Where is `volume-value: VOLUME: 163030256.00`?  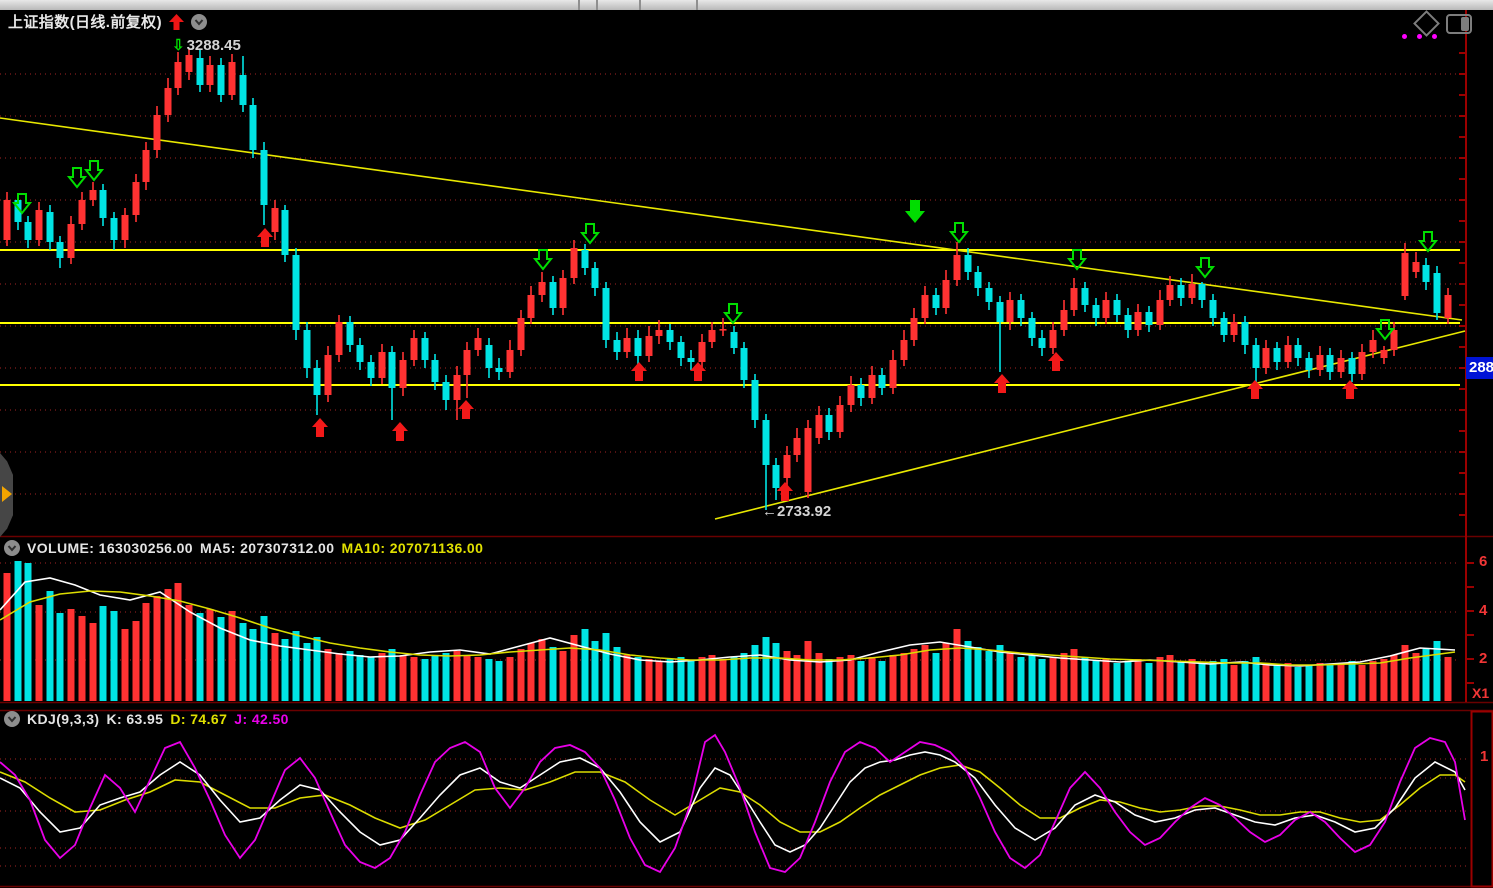
volume-value: VOLUME: 163030256.00 is located at coordinates (110, 548).